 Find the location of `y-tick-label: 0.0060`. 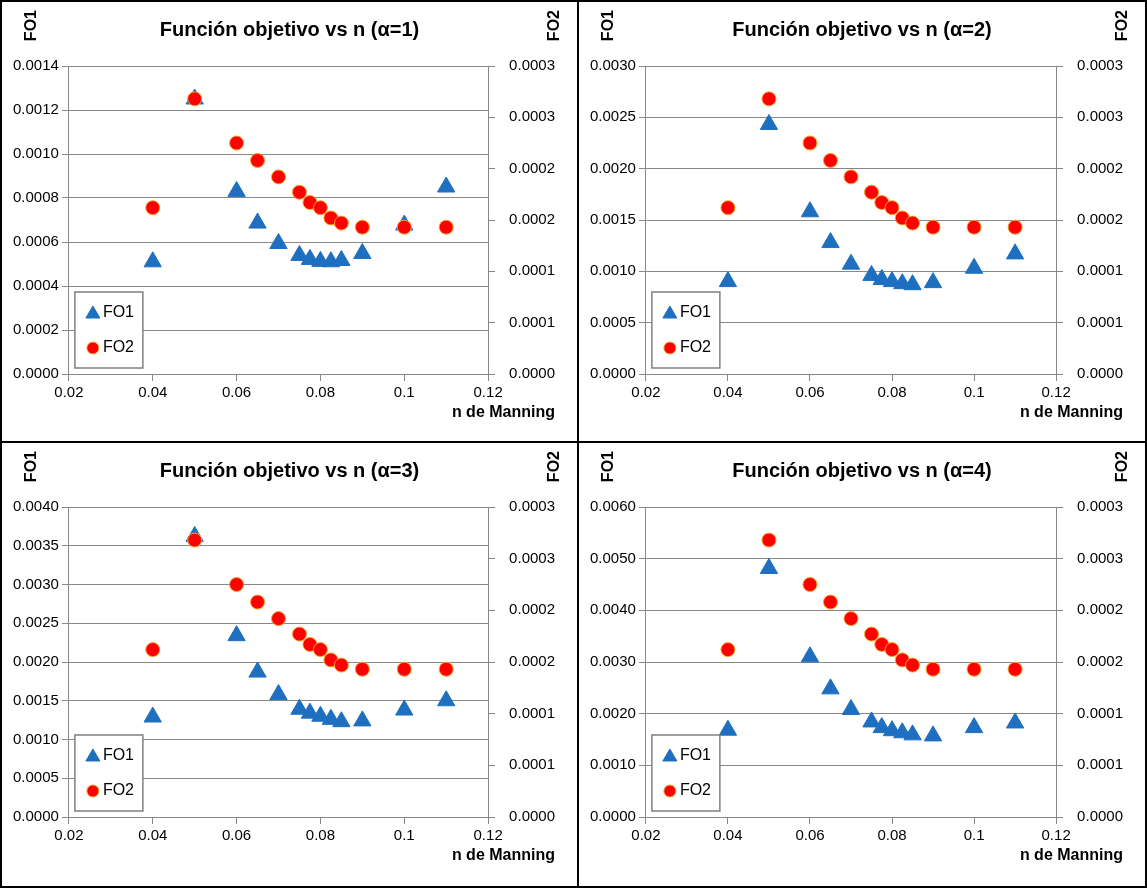

y-tick-label: 0.0060 is located at coordinates (612, 506).